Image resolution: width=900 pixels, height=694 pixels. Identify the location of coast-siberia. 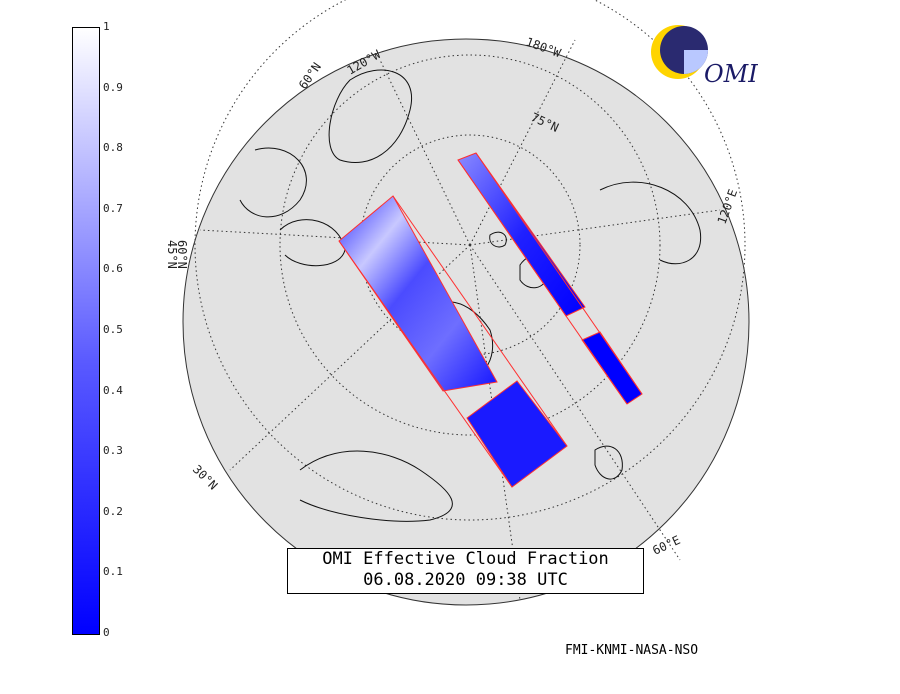
(650, 223).